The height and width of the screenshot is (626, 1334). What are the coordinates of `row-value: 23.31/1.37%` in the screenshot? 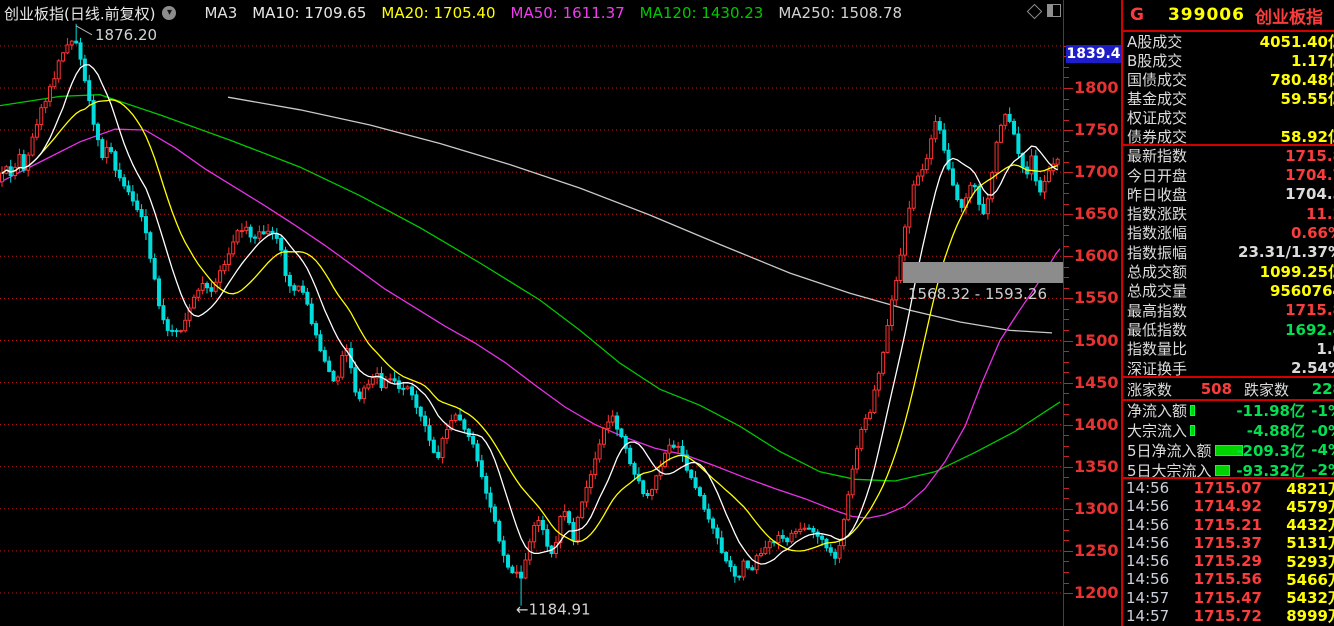 It's located at (1286, 252).